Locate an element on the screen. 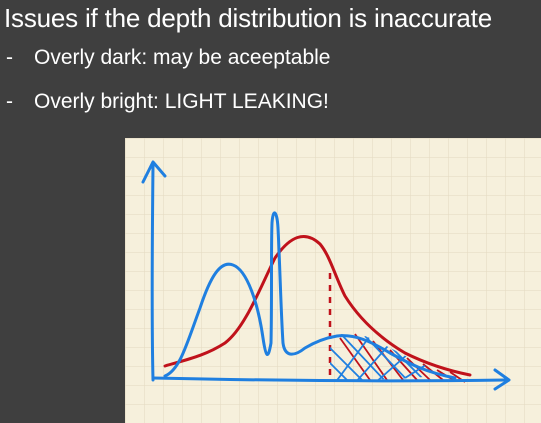  bullet-text: Overly dark: may be aceeptable is located at coordinates (182, 57).